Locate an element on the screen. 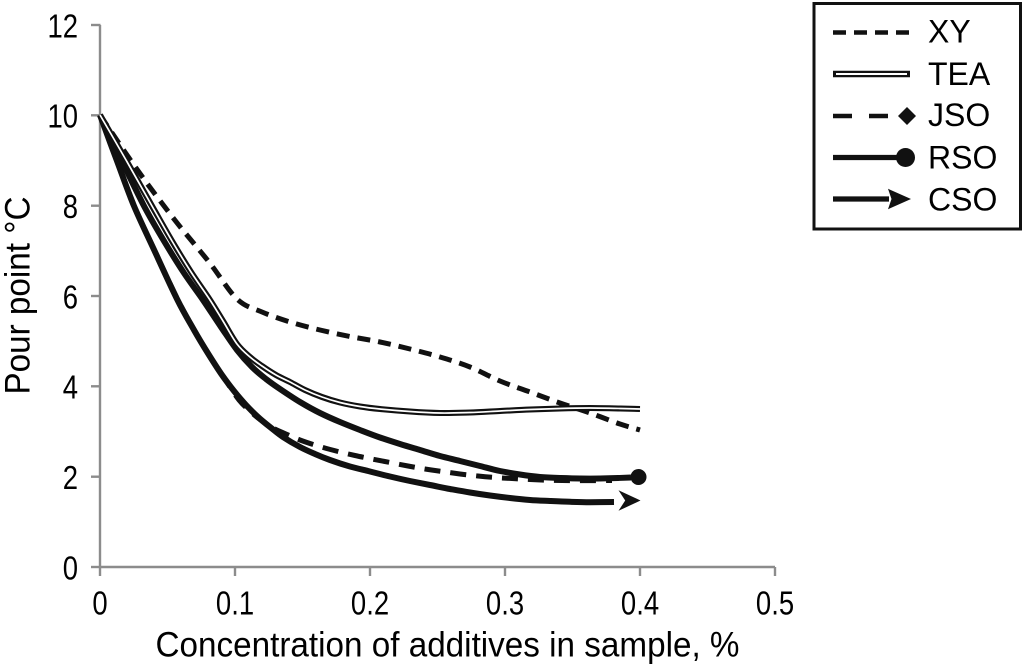 This screenshot has width=1024, height=664. svg-text: 2 is located at coordinates (70, 477).